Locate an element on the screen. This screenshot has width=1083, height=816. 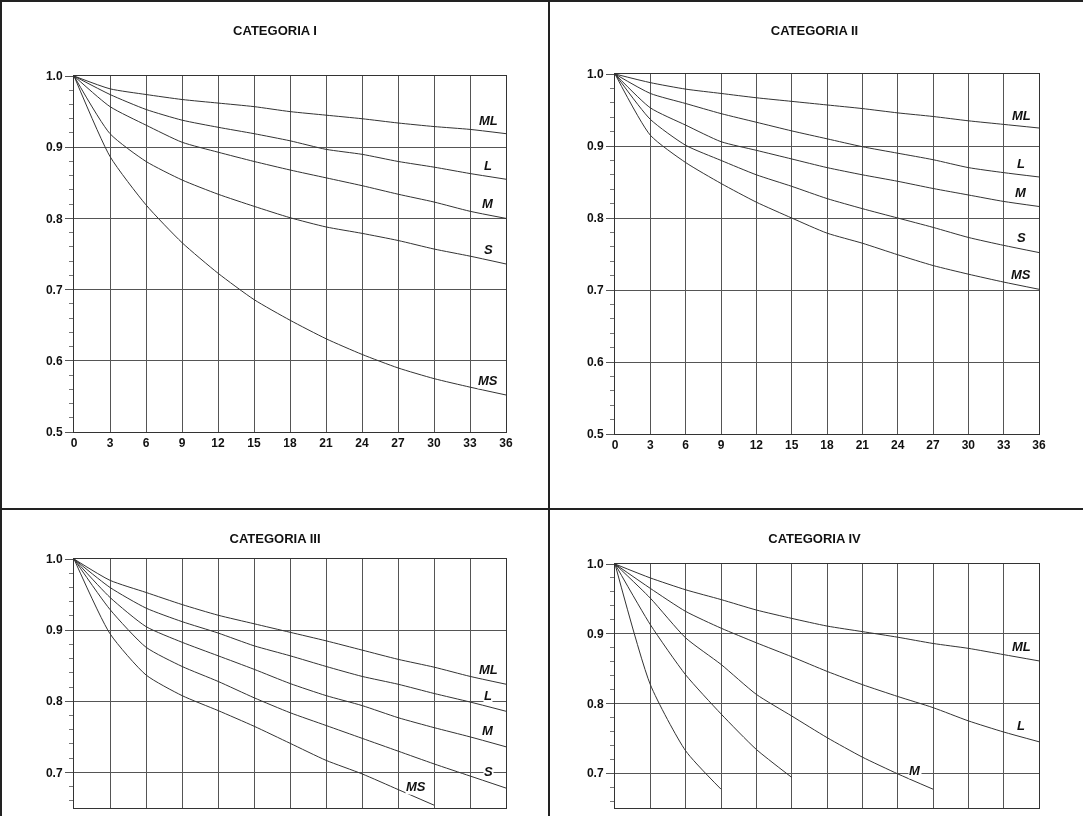
chart-title: CATEGORIA I is located at coordinates (275, 30).